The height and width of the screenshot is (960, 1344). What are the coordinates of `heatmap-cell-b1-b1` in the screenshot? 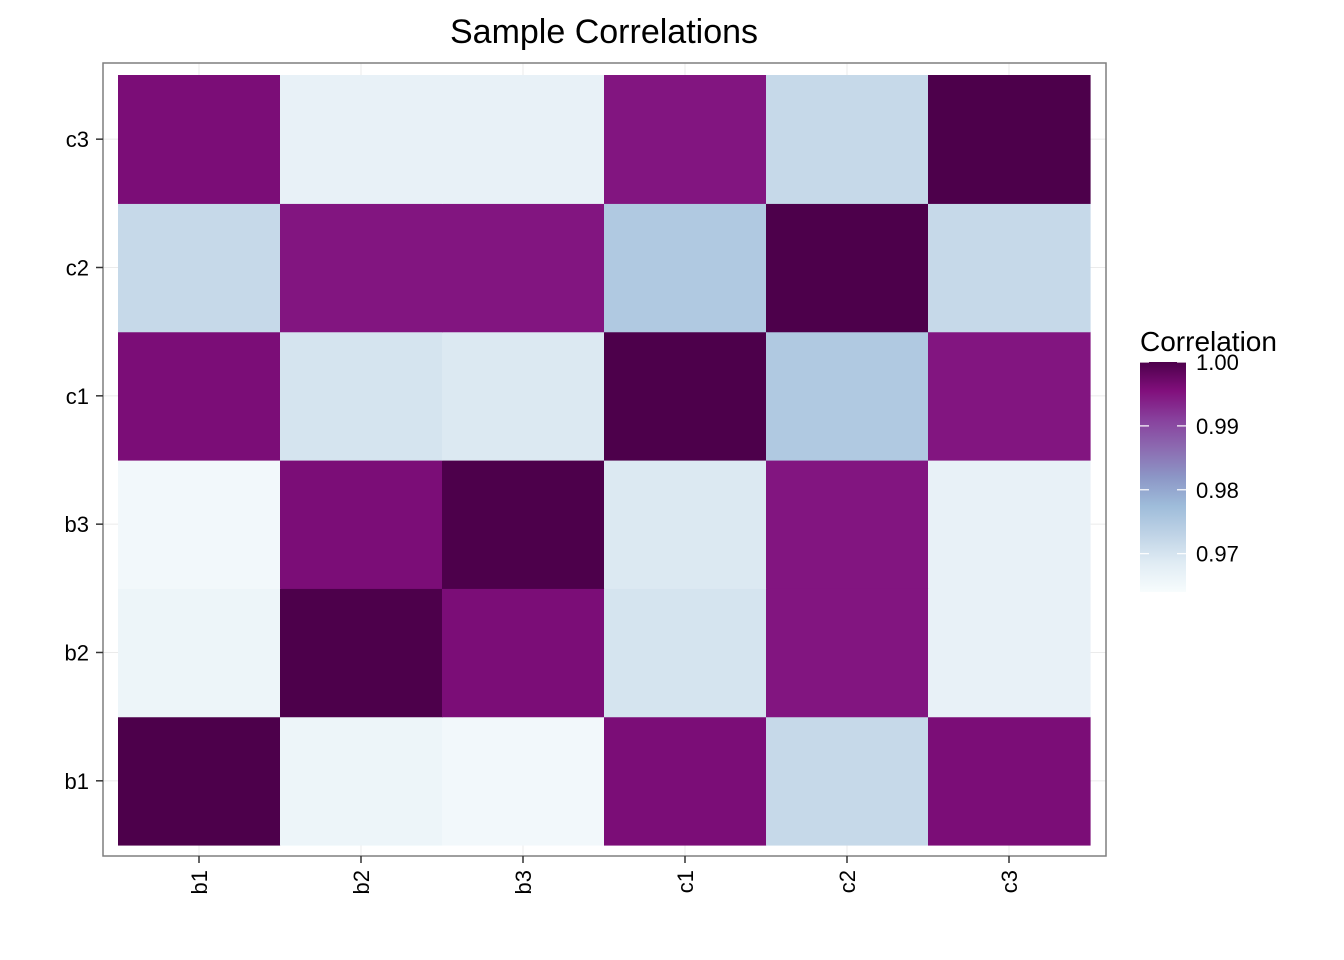 It's located at (199, 781).